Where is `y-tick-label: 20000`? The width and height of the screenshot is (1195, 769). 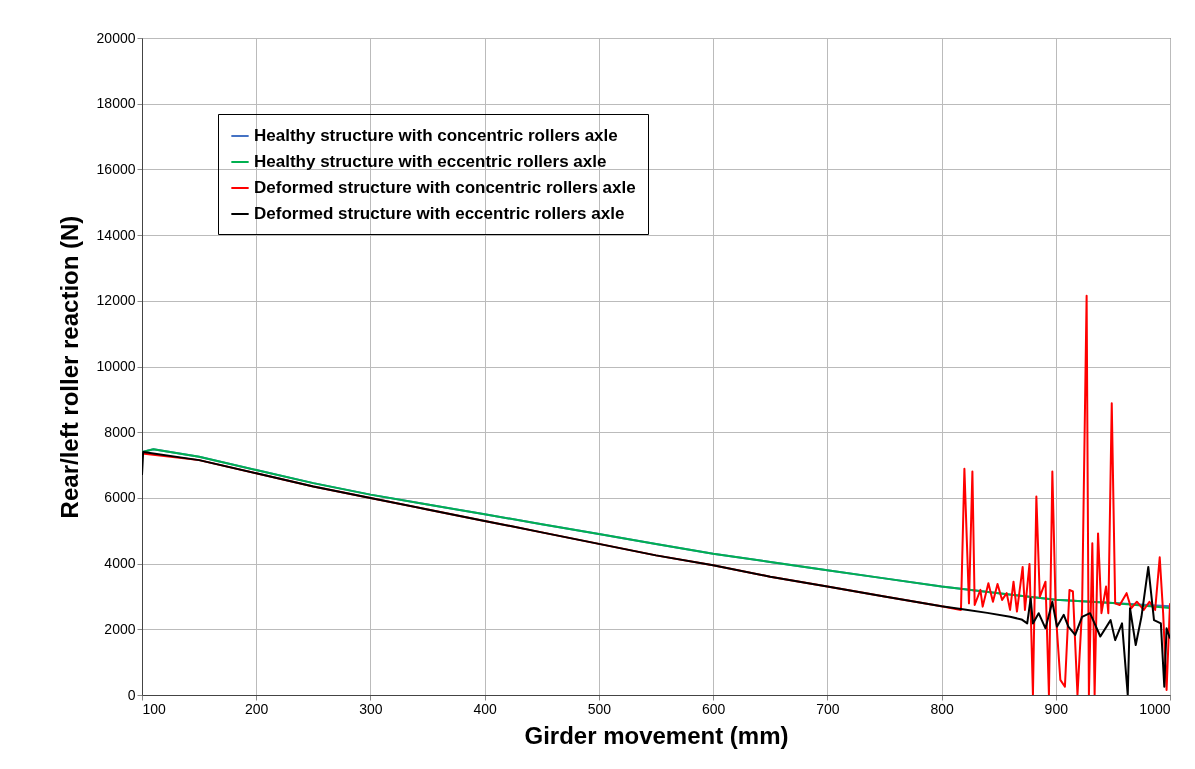
y-tick-label: 20000 is located at coordinates (116, 37).